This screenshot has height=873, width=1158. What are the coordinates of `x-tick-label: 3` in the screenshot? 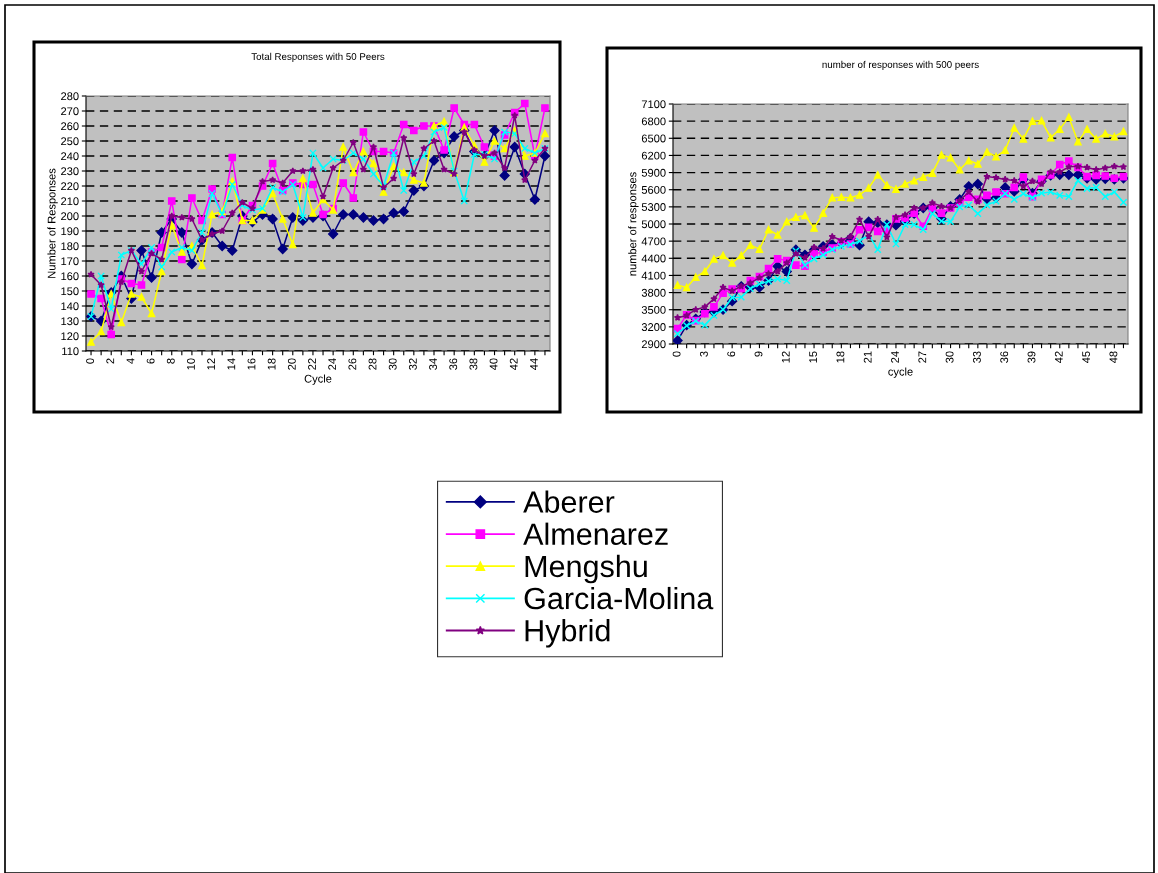 It's located at (703, 354).